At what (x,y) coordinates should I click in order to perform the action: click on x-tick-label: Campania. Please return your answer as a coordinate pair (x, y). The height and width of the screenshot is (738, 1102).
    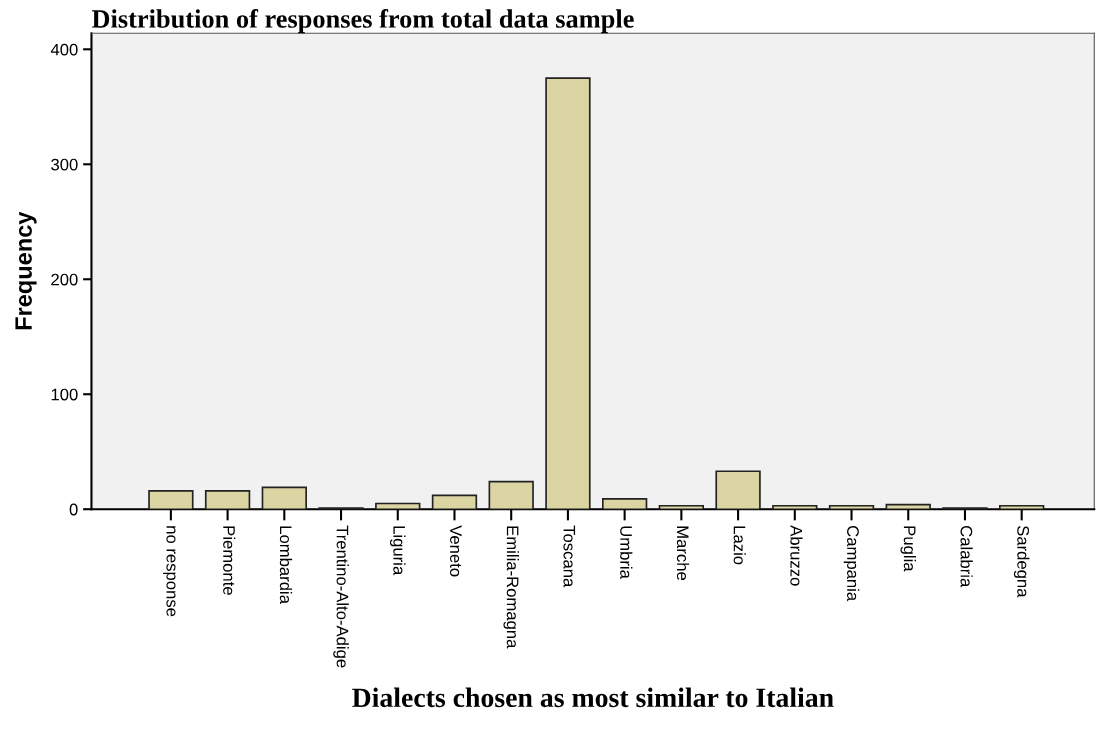
    Looking at the image, I should click on (851, 564).